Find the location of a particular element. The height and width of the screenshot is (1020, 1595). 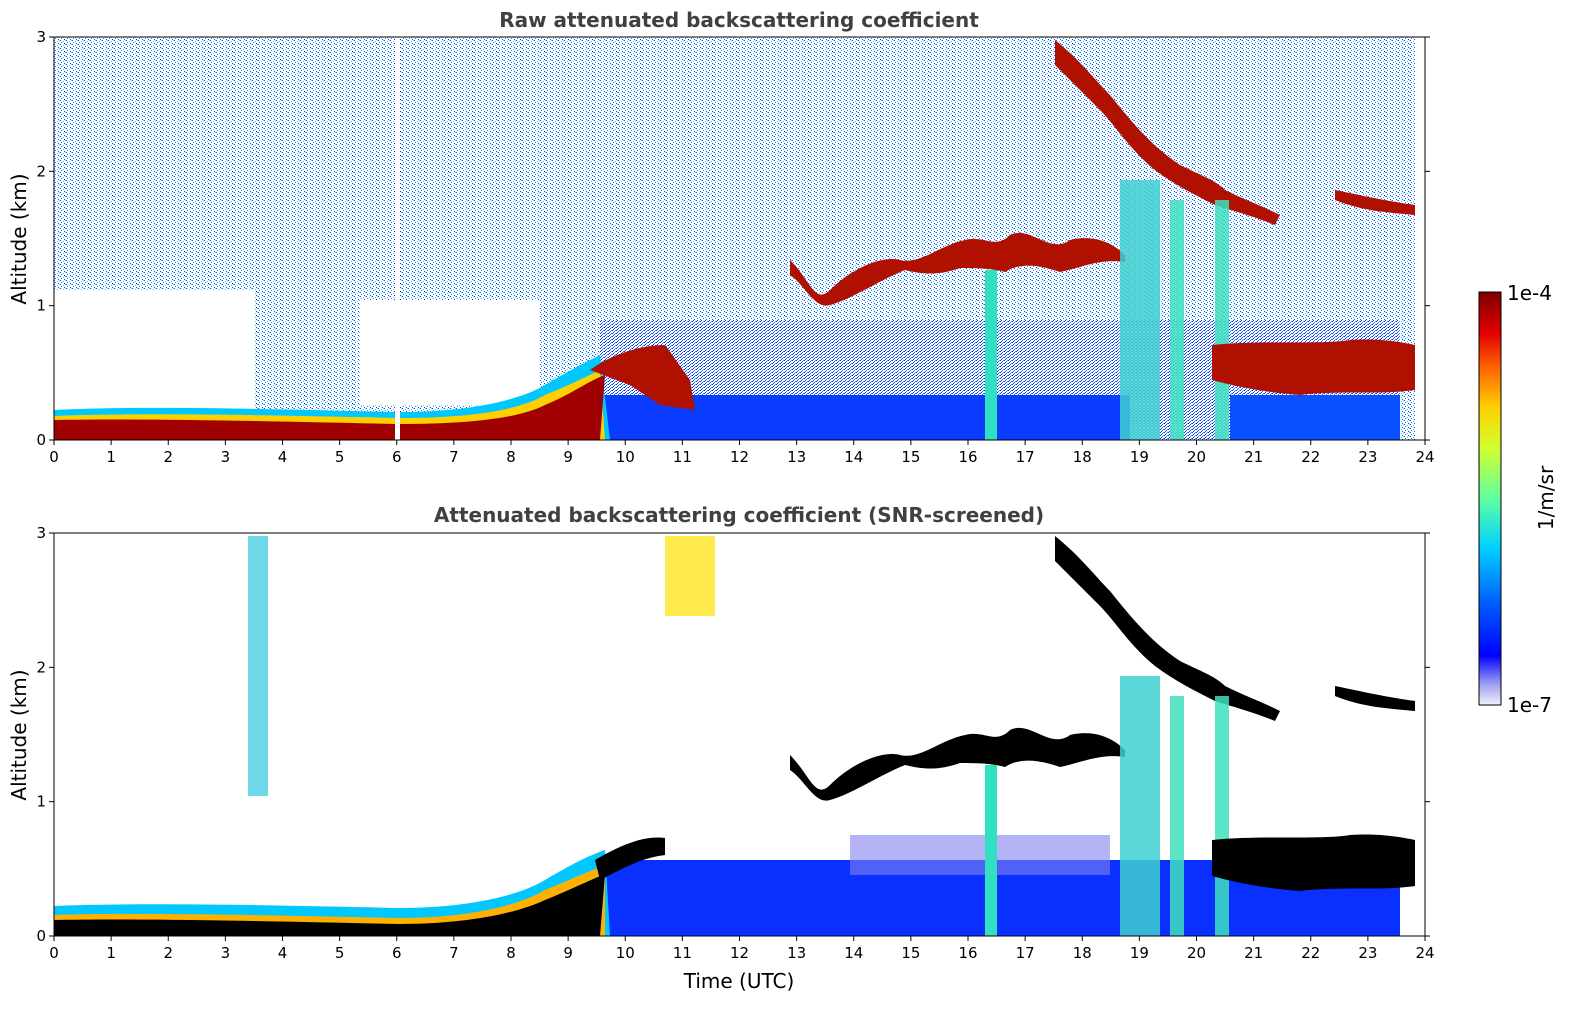

screened-cloud-layer is located at coordinates (957, 764).